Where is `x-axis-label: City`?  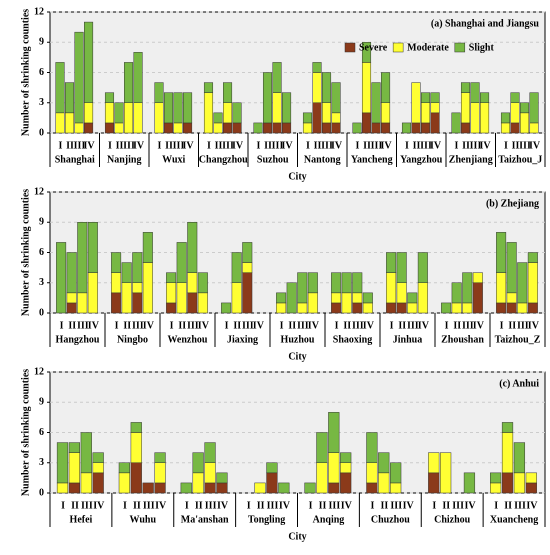 x-axis-label: City is located at coordinates (297, 176).